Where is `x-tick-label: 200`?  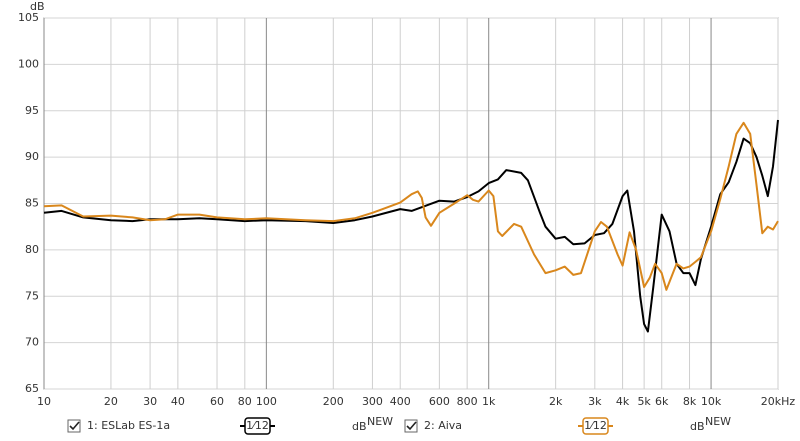
x-tick-label: 200 is located at coordinates (333, 401).